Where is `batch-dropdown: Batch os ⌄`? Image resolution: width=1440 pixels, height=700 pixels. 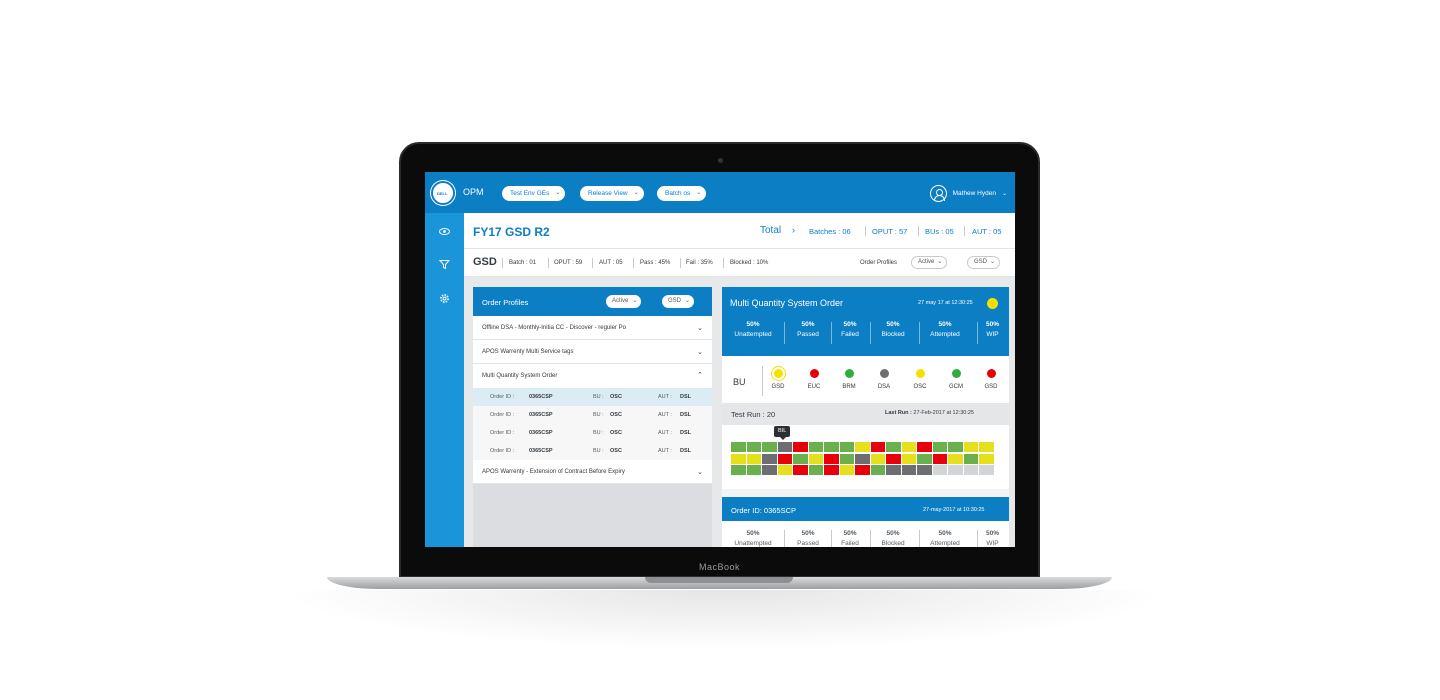 batch-dropdown: Batch os ⌄ is located at coordinates (682, 193).